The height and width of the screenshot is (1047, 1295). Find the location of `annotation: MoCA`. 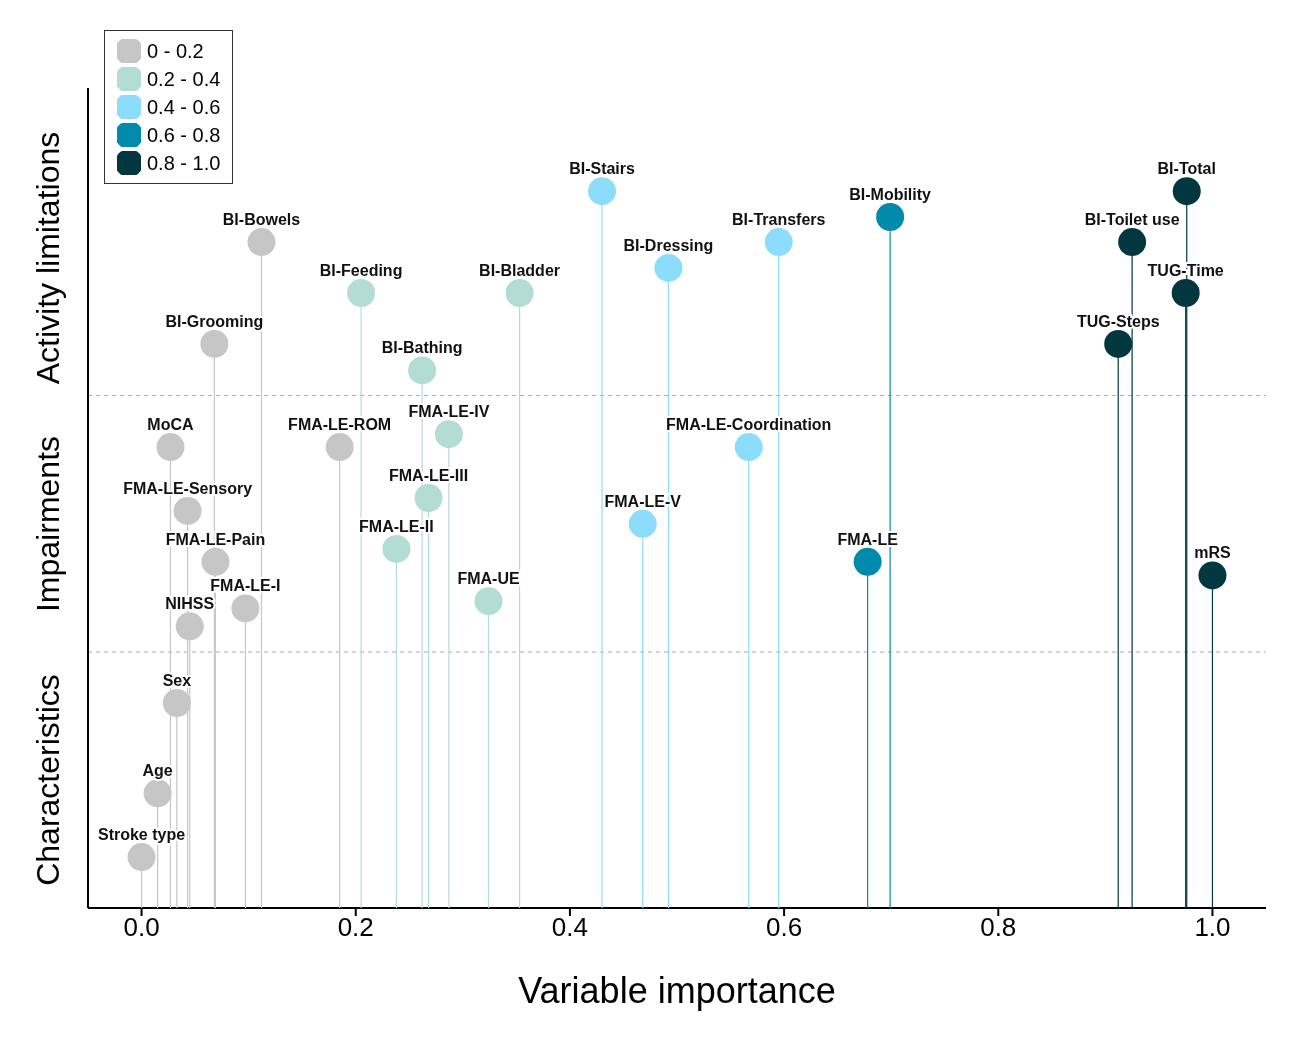

annotation: MoCA is located at coordinates (171, 425).